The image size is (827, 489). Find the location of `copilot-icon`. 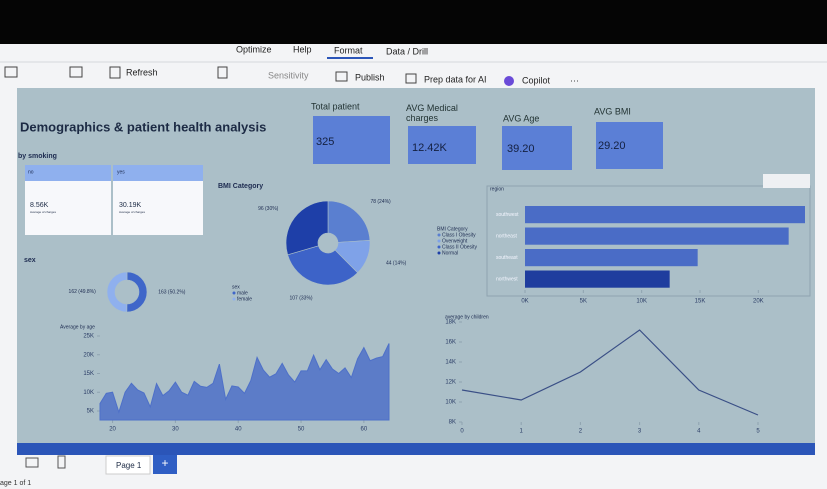

copilot-icon is located at coordinates (509, 81).